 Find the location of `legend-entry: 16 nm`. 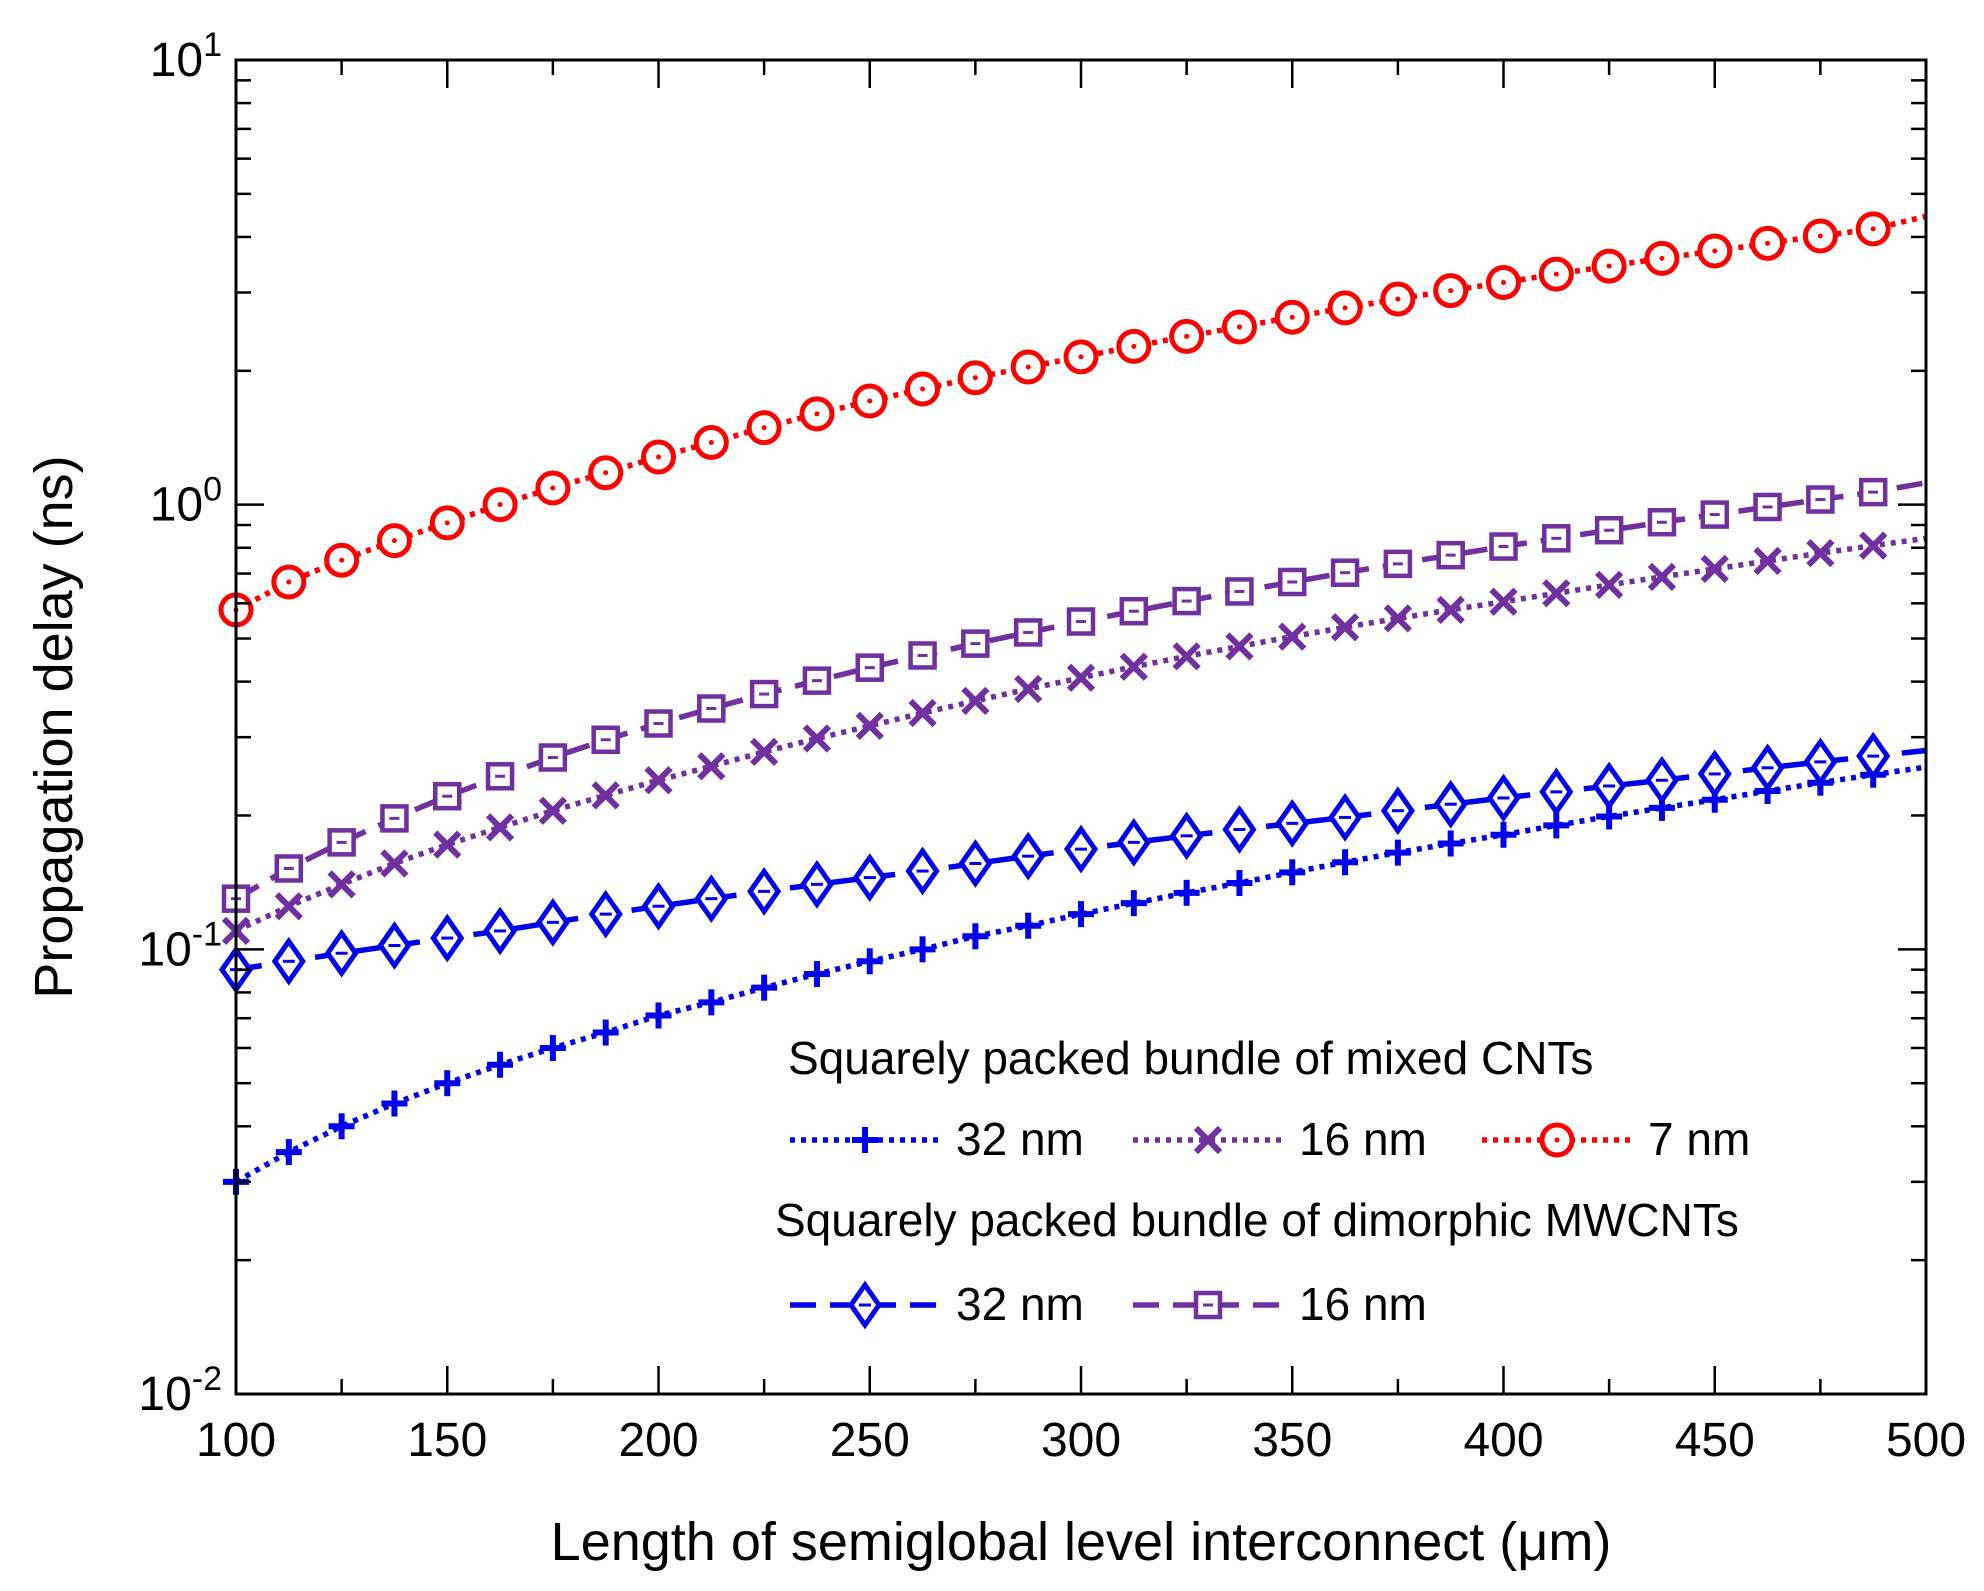

legend-entry: 16 nm is located at coordinates (1280, 1304).